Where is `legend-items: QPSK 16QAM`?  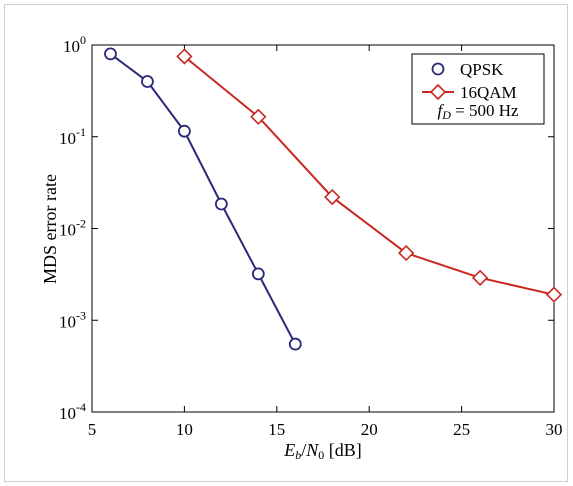
legend-items: QPSK 16QAM is located at coordinates (469, 81).